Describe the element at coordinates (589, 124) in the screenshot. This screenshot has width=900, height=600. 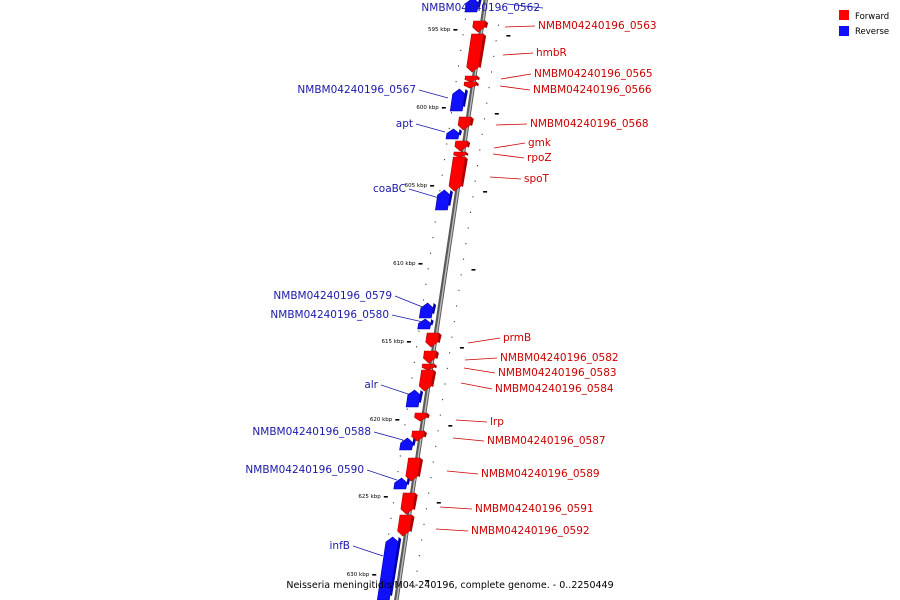
I see `gene-label: NMBM04240196_0568` at that location.